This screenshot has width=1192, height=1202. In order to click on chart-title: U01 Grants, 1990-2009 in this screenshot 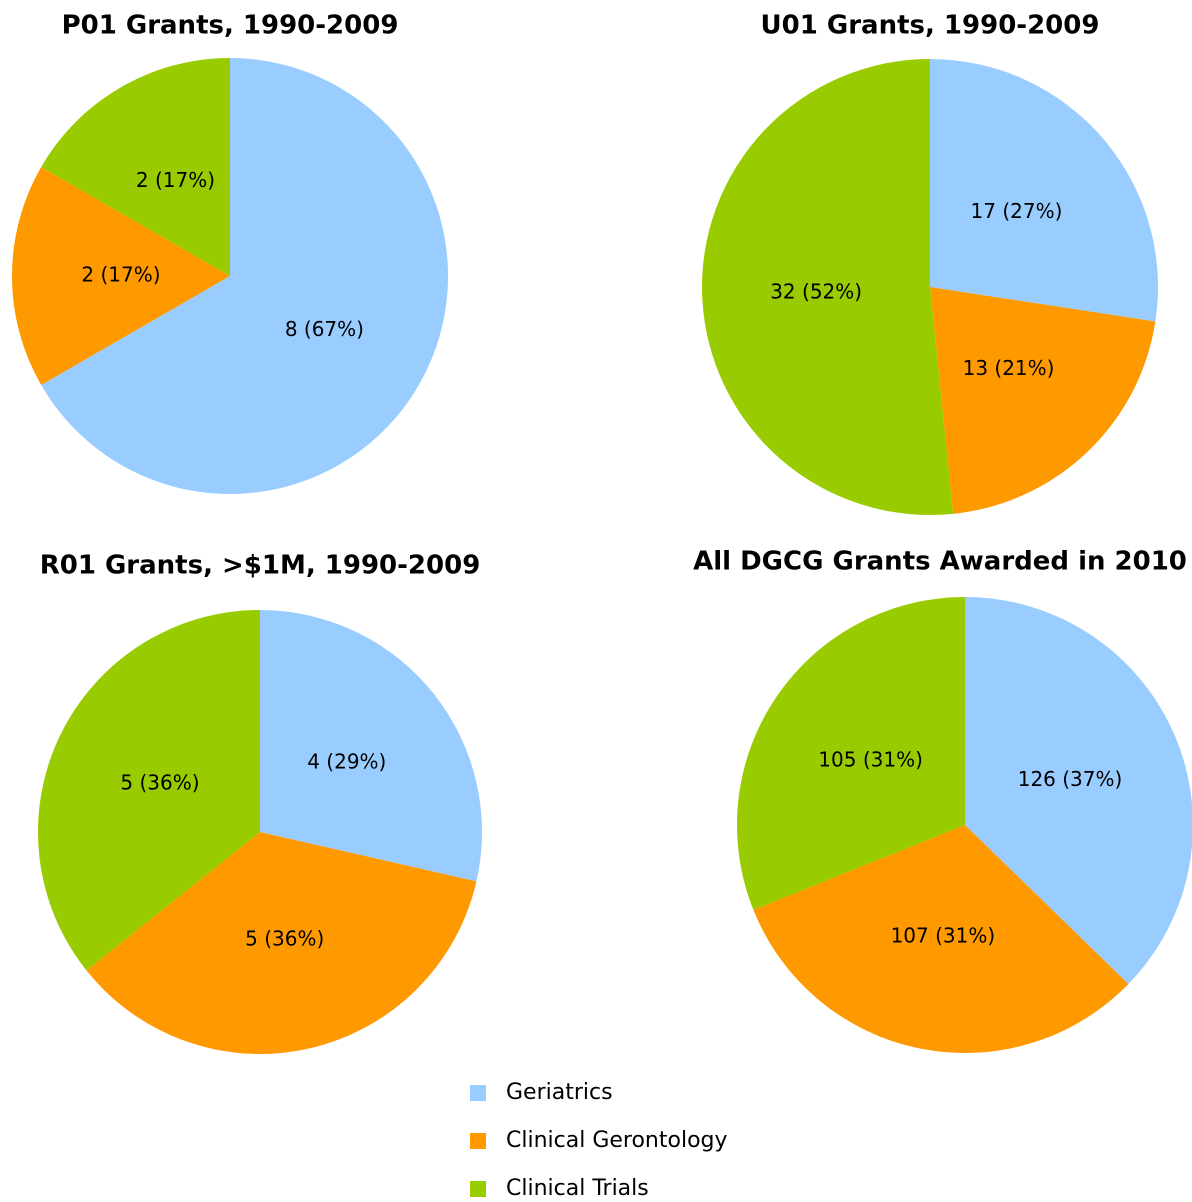, I will do `click(930, 26)`.